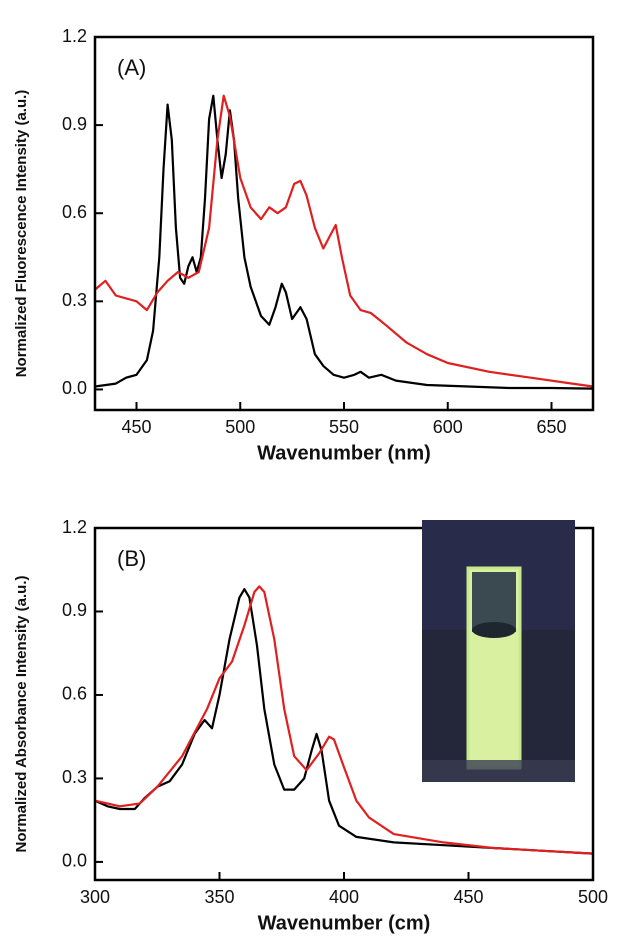  Describe the element at coordinates (344, 453) in the screenshot. I see `x-axis-title: Wavenumber (nm)` at that location.